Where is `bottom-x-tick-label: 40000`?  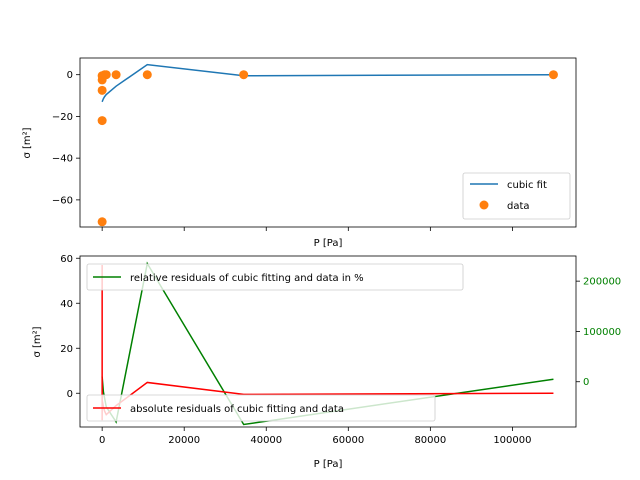
bottom-x-tick-label: 40000 is located at coordinates (266, 440).